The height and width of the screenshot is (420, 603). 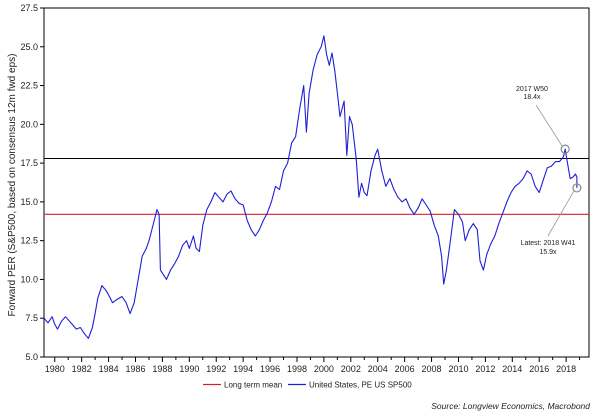 I want to click on x-tick-label: 1992, so click(x=216, y=369).